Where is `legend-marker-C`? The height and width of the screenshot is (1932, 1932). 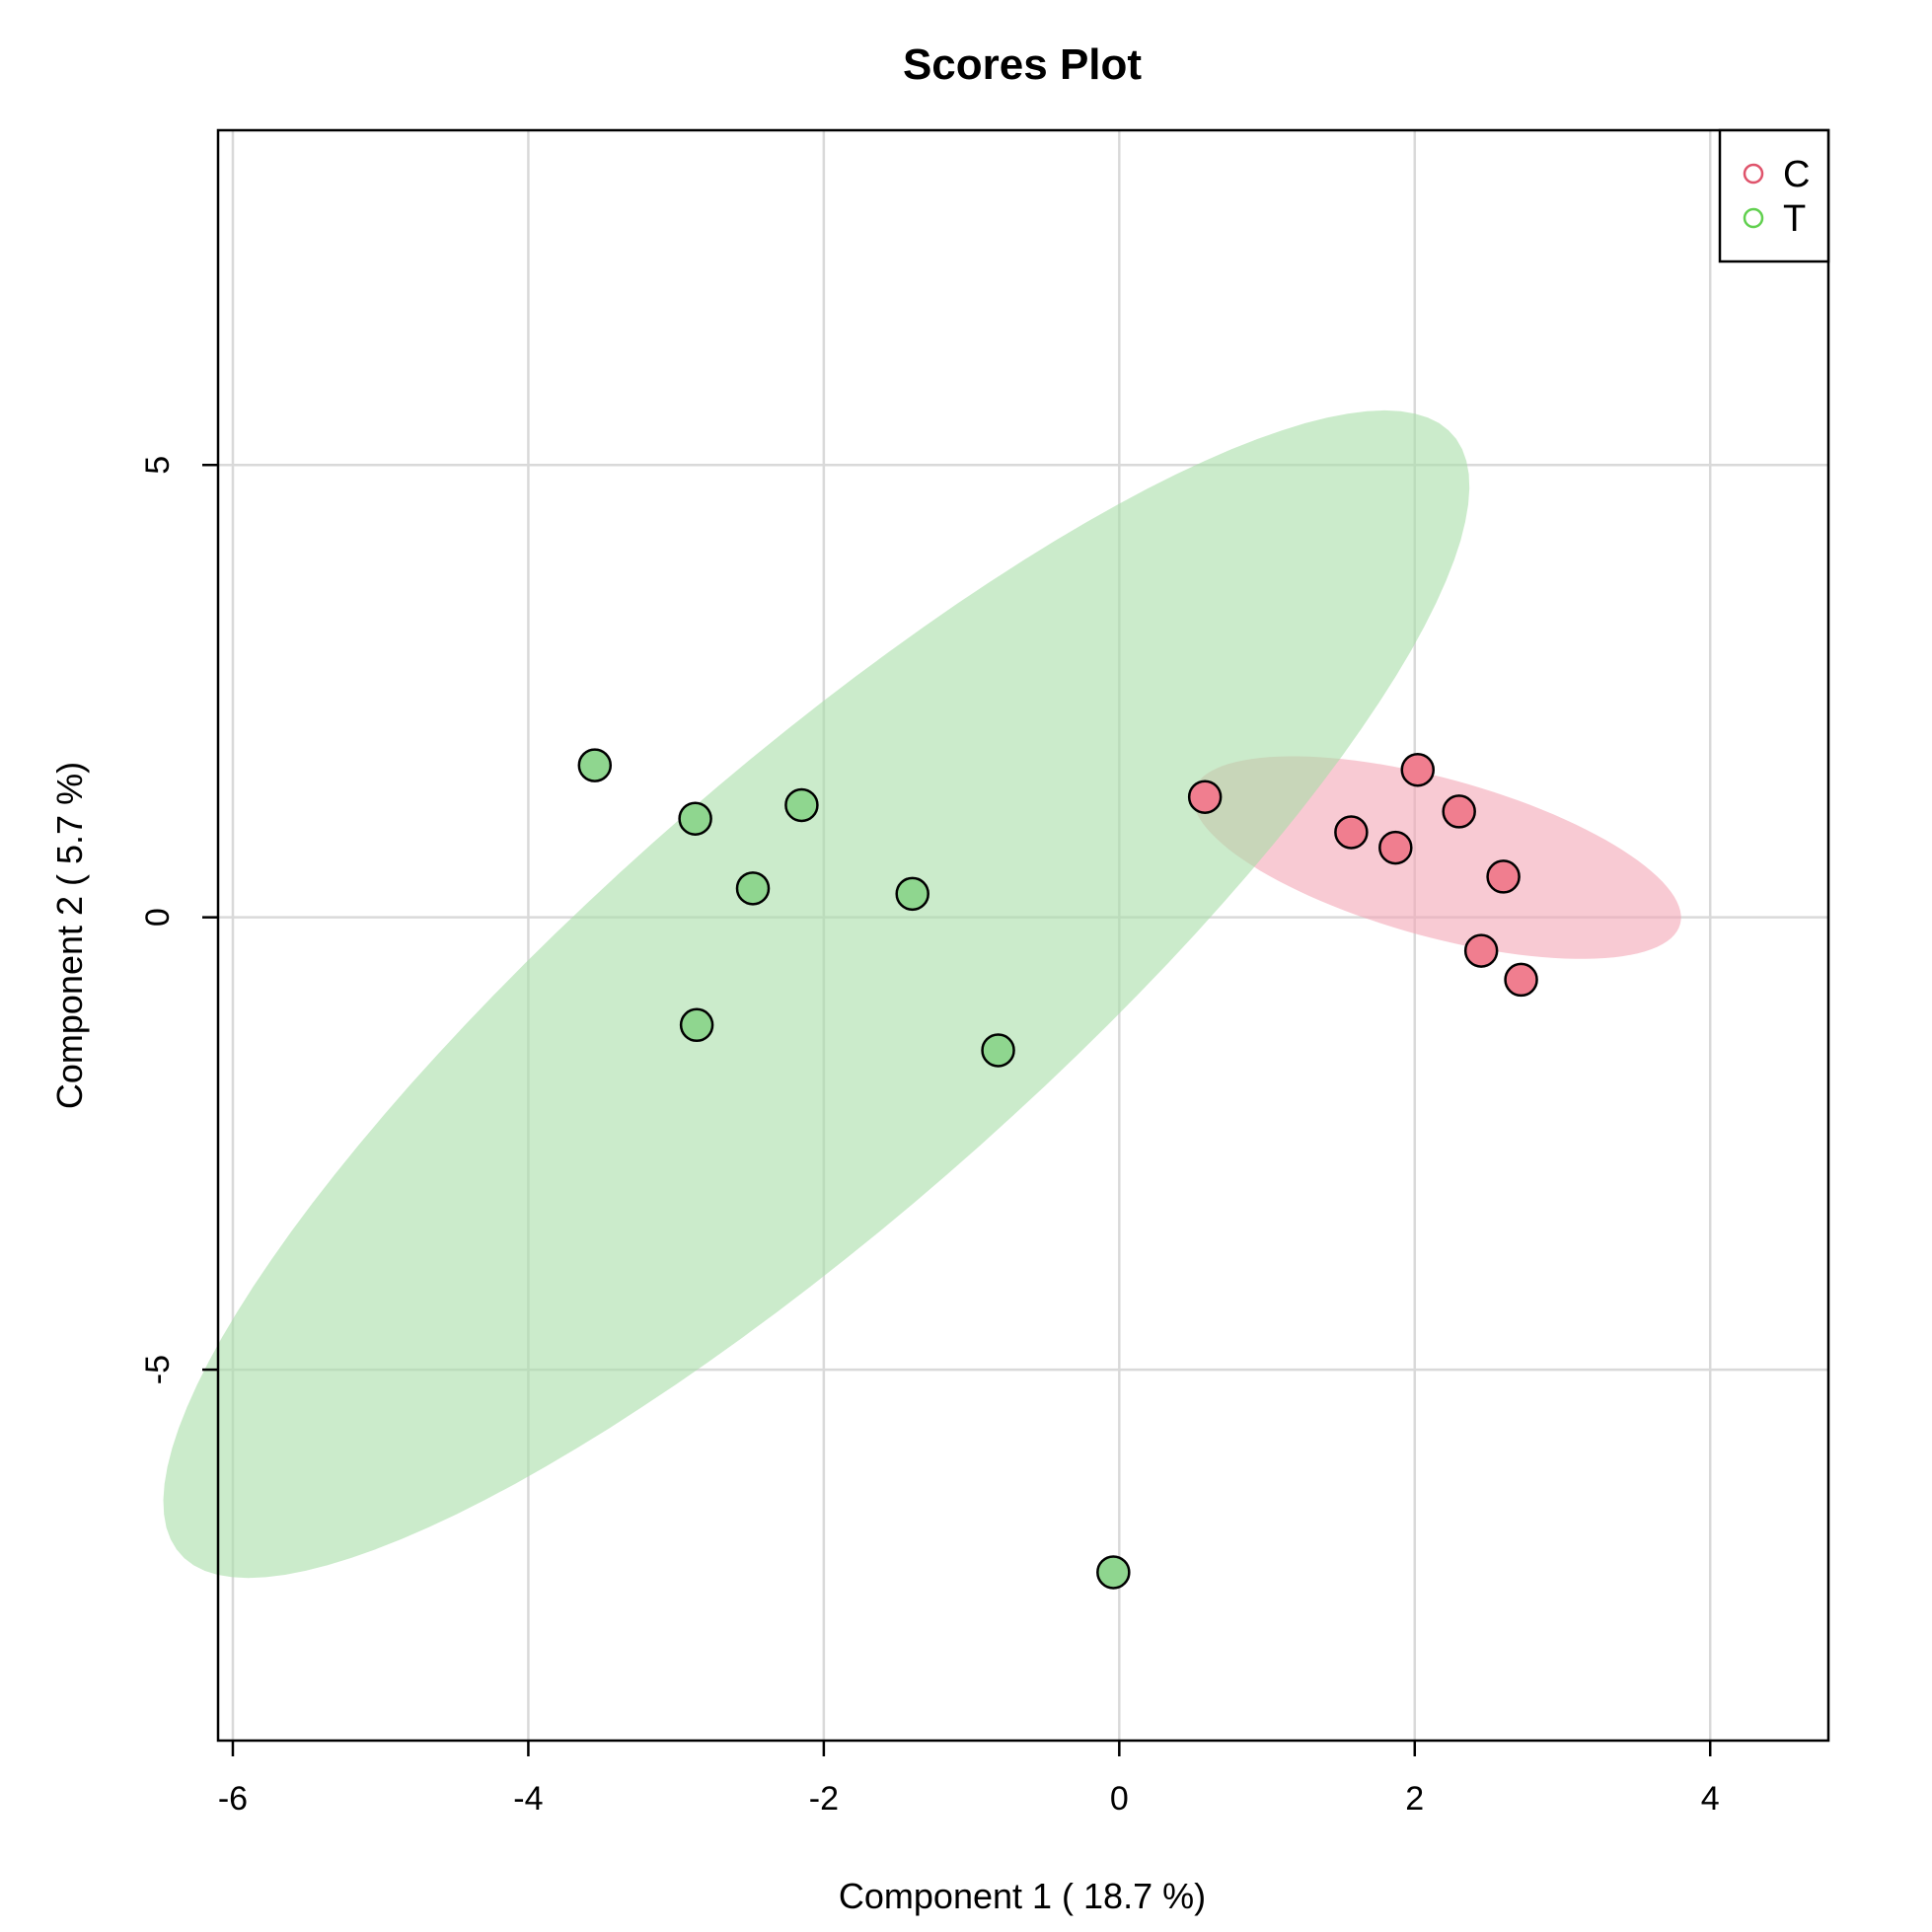 legend-marker-C is located at coordinates (1753, 174).